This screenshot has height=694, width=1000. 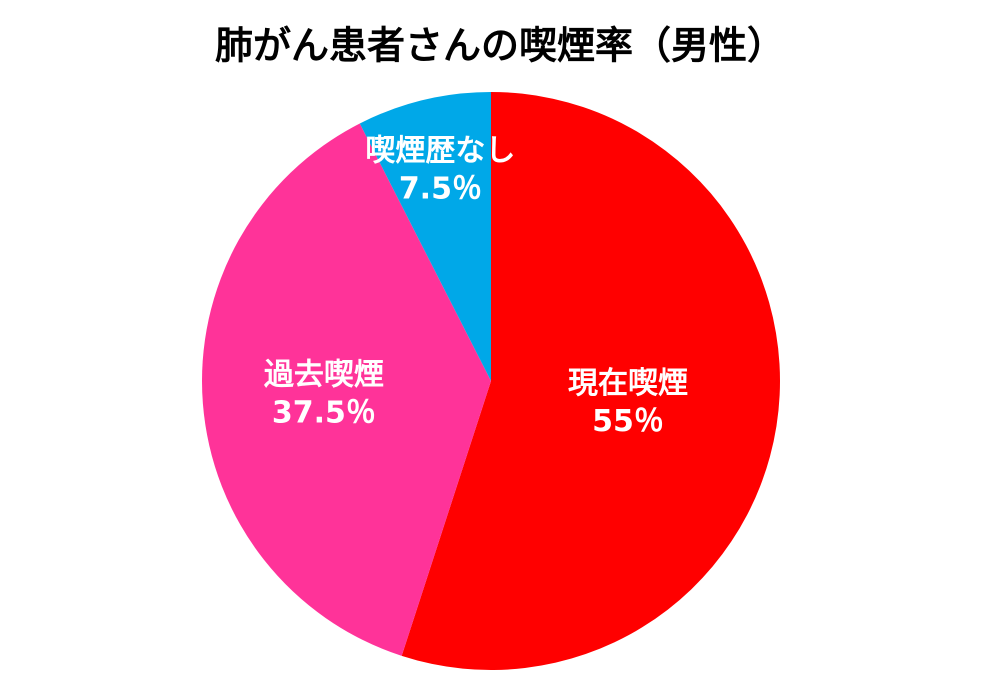 I want to click on slice-label: 現在喫煙, so click(x=628, y=383).